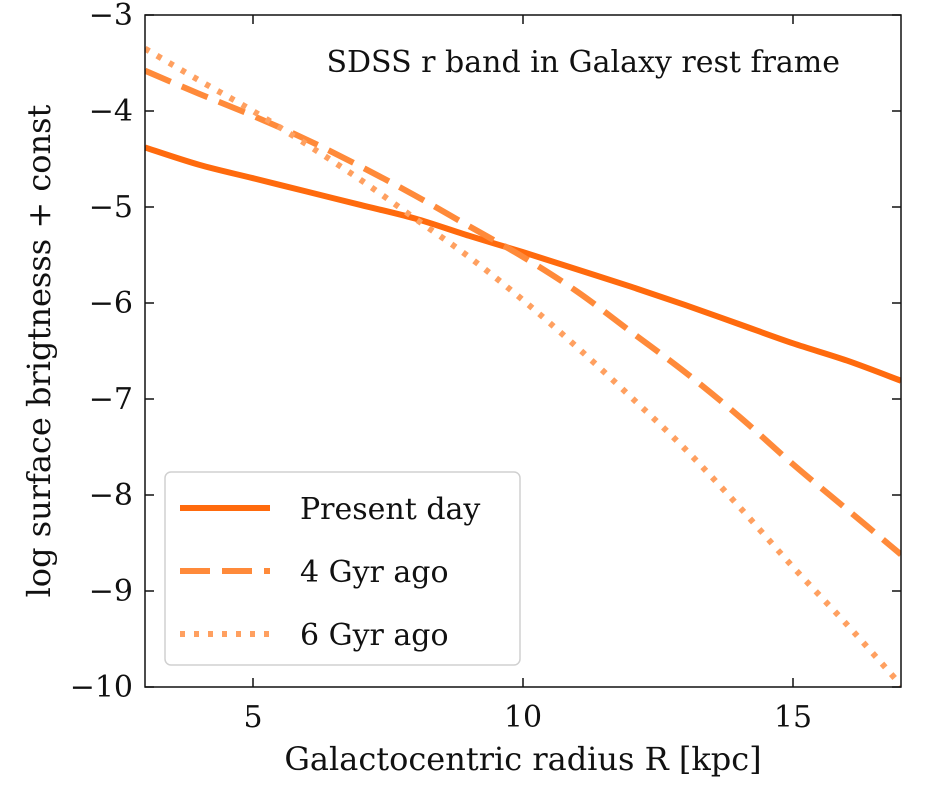  Describe the element at coordinates (522, 759) in the screenshot. I see `x-axis-label: Galactocentric radius R [kpc]` at that location.